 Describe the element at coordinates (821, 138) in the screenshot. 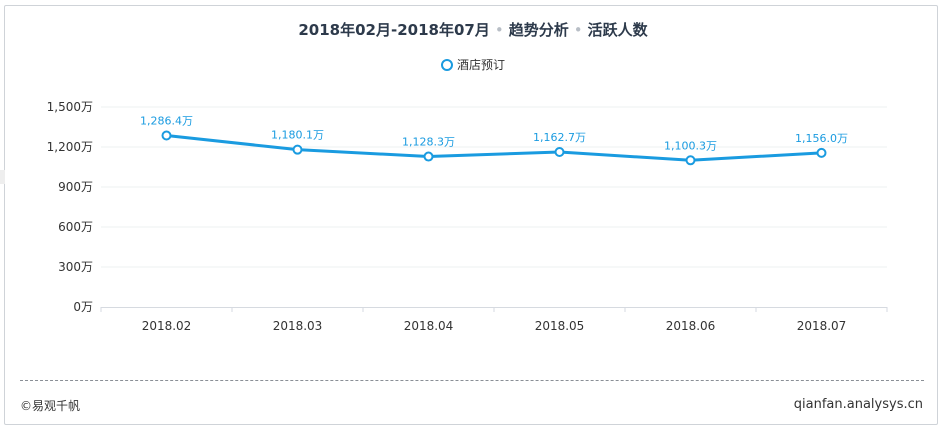

I see `data-label: 1,156.0万` at that location.